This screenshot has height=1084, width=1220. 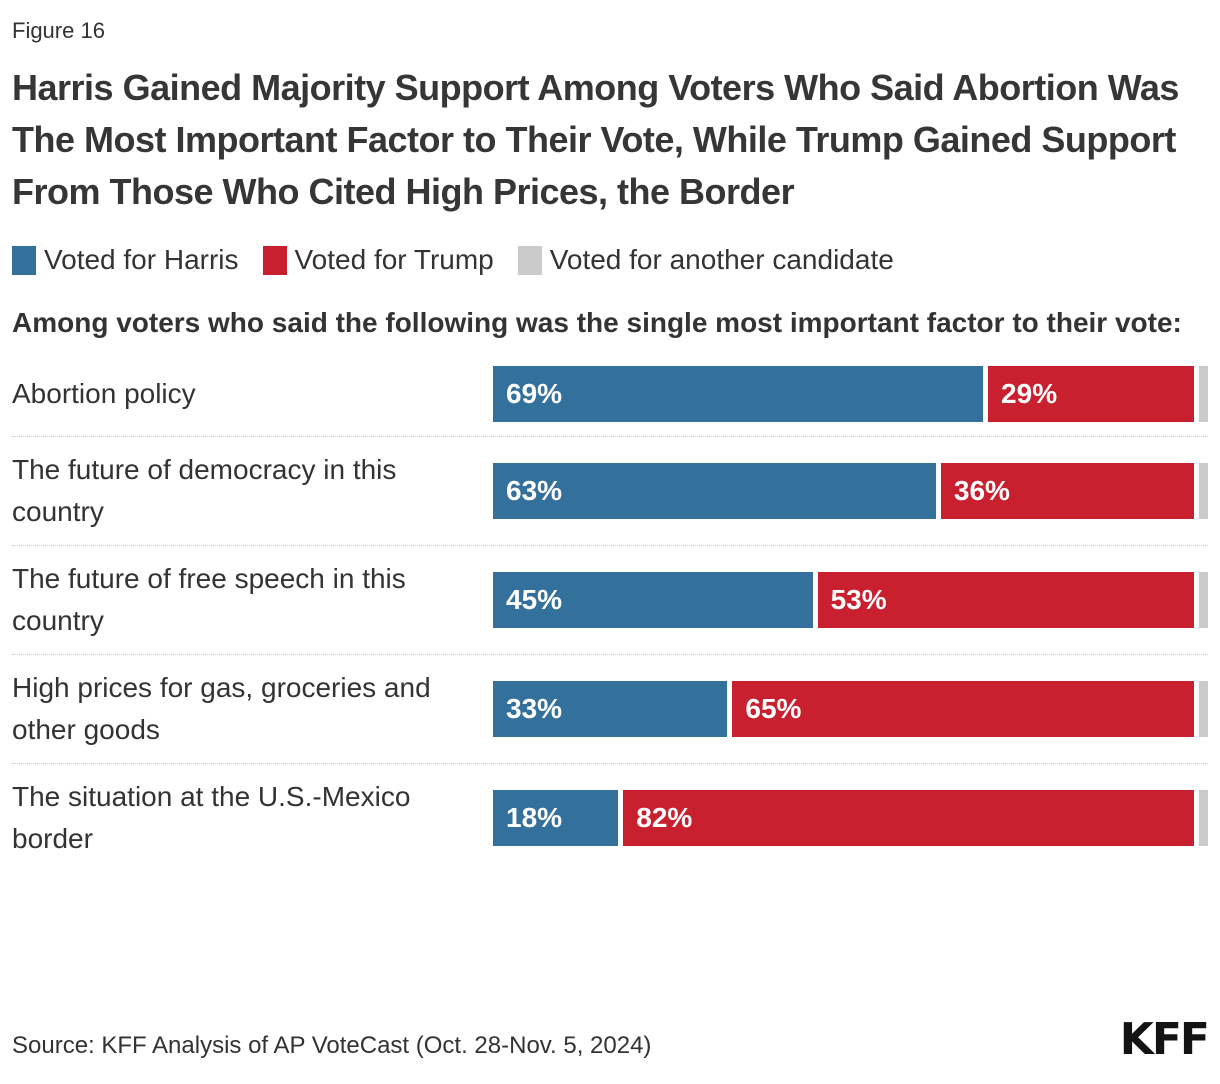 I want to click on trump-bar-segment: 82%, so click(x=908, y=818).